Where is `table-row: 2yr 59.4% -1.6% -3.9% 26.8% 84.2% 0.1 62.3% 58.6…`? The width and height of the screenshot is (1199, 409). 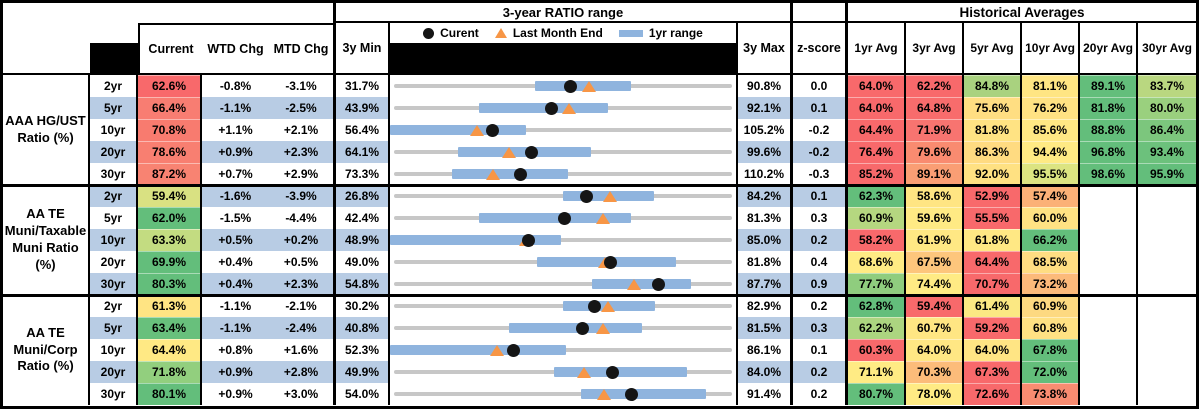
table-row: 2yr 59.4% -1.6% -3.9% 26.8% 84.2% 0.1 62.3% 58.6… is located at coordinates (643, 196).